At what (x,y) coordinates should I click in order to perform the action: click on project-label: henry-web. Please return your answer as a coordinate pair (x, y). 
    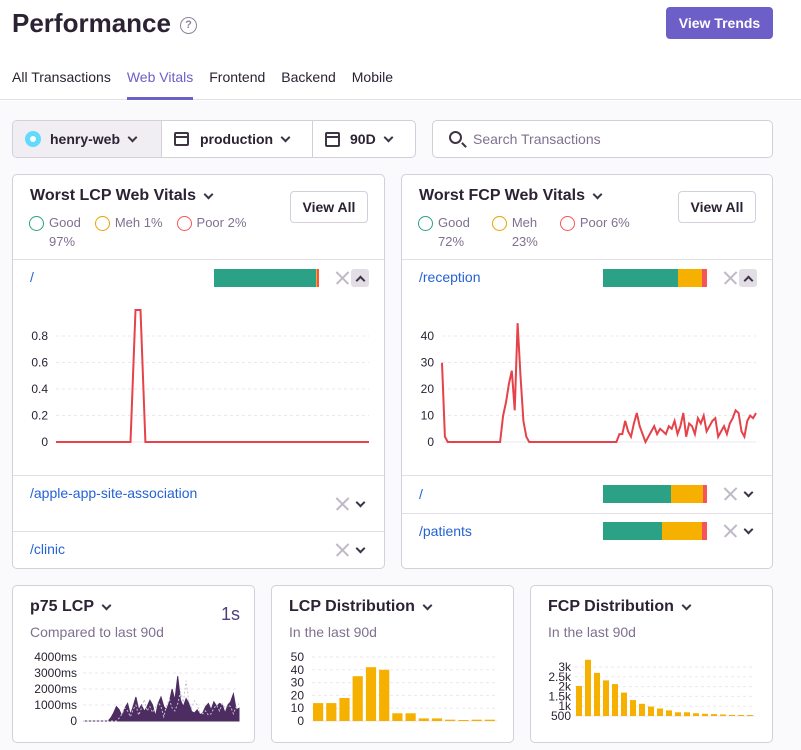
    Looking at the image, I should click on (85, 139).